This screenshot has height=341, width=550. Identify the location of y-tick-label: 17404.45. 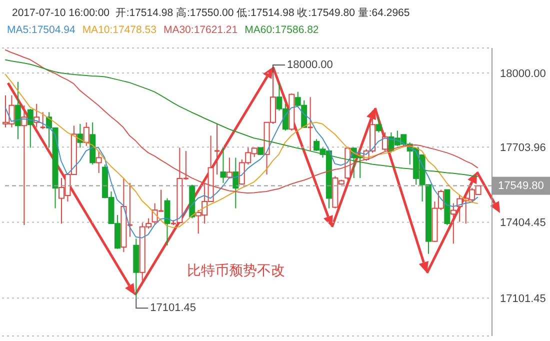
(523, 223).